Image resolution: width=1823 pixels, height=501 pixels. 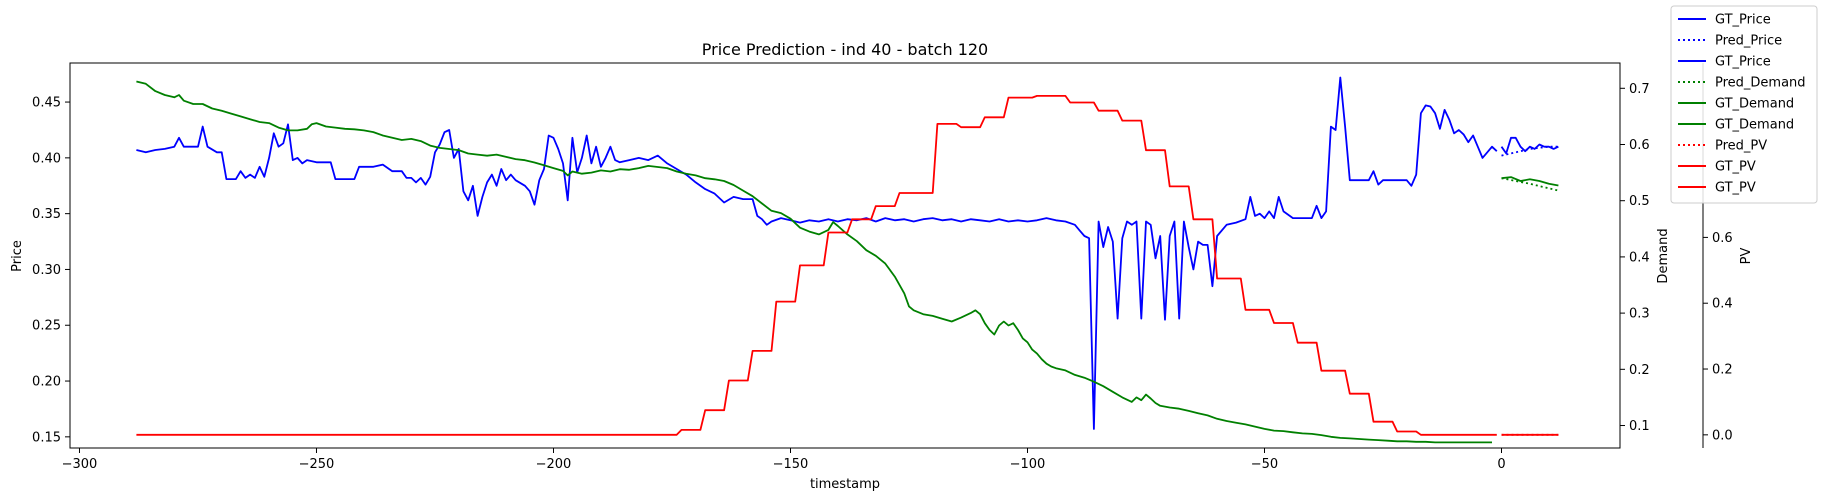 What do you see at coordinates (791, 464) in the screenshot?
I see `x-tick-label: −150` at bounding box center [791, 464].